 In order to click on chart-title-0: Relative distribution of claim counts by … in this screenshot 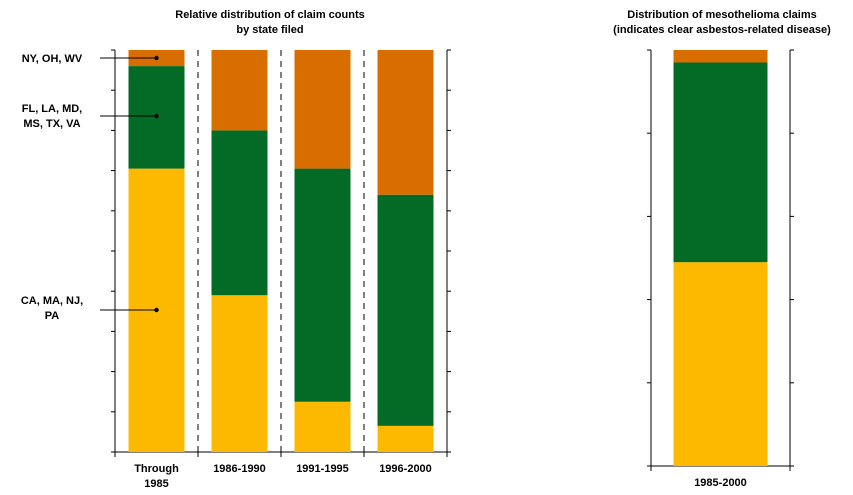, I will do `click(269, 22)`.